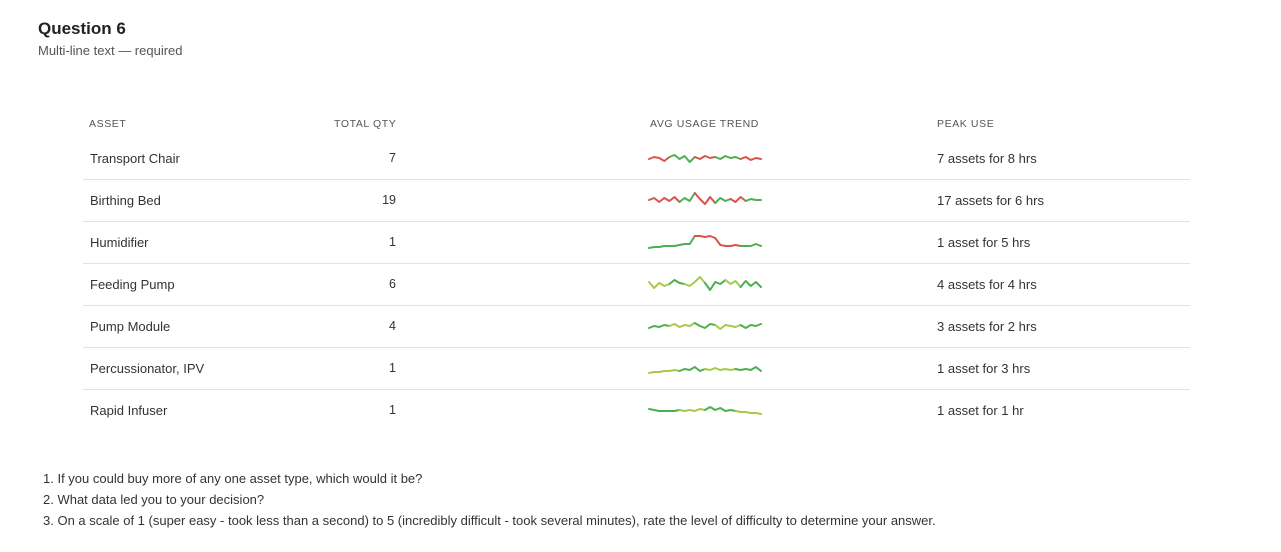 This screenshot has width=1281, height=552. What do you see at coordinates (365, 124) in the screenshot?
I see `column-header-total-qty: TOTAL QTY` at bounding box center [365, 124].